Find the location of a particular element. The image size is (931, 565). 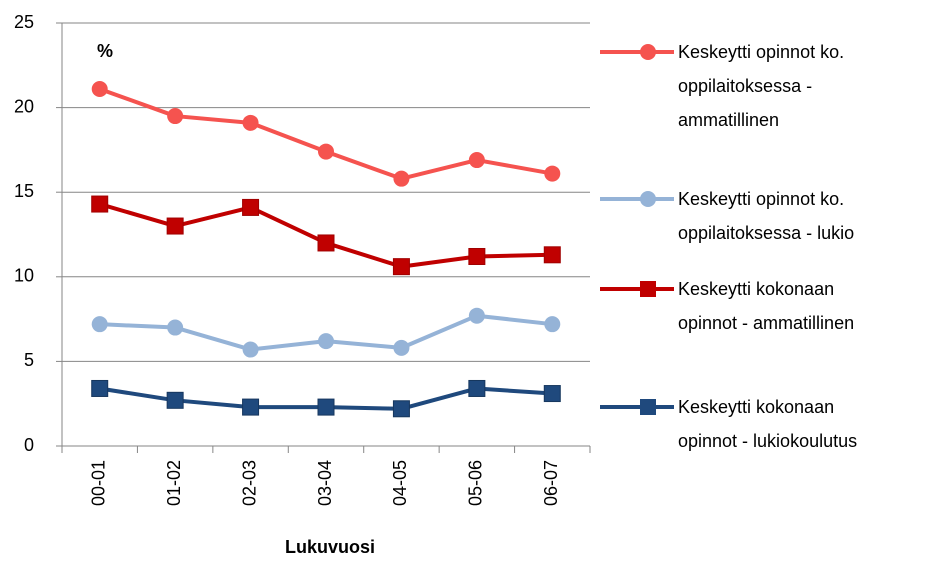

x-tick-label: 00-01 is located at coordinates (98, 483).